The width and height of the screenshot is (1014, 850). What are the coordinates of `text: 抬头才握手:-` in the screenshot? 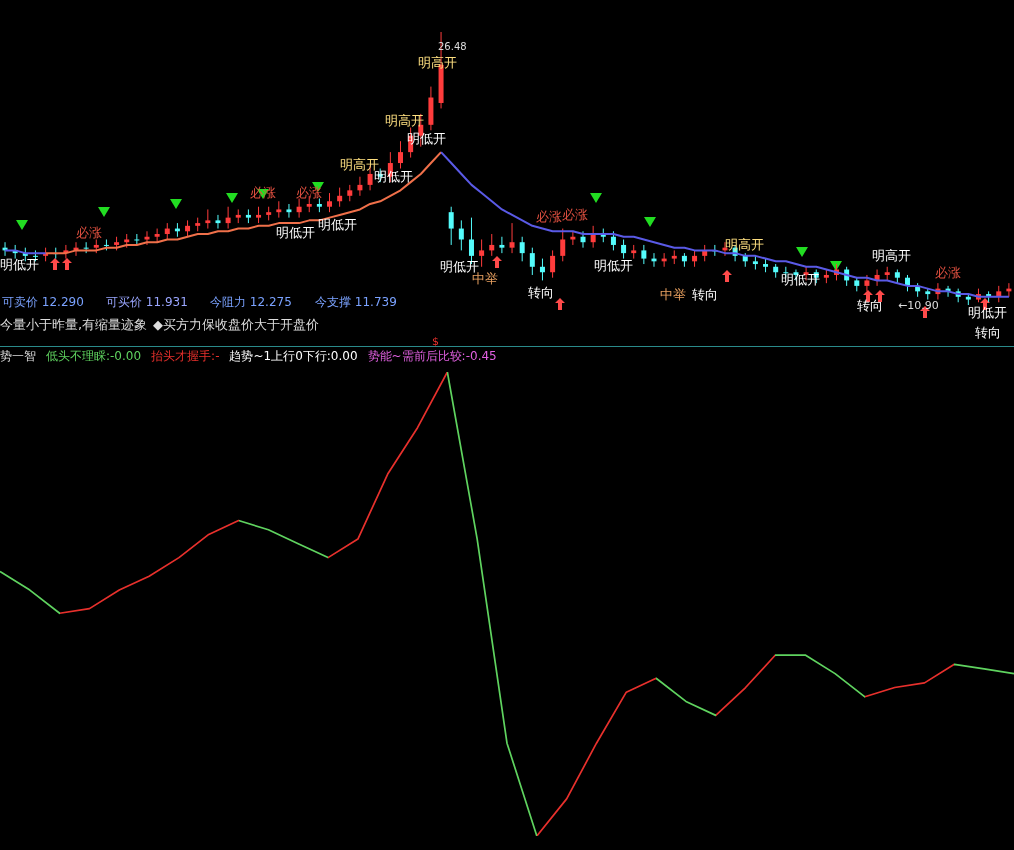 It's located at (185, 356).